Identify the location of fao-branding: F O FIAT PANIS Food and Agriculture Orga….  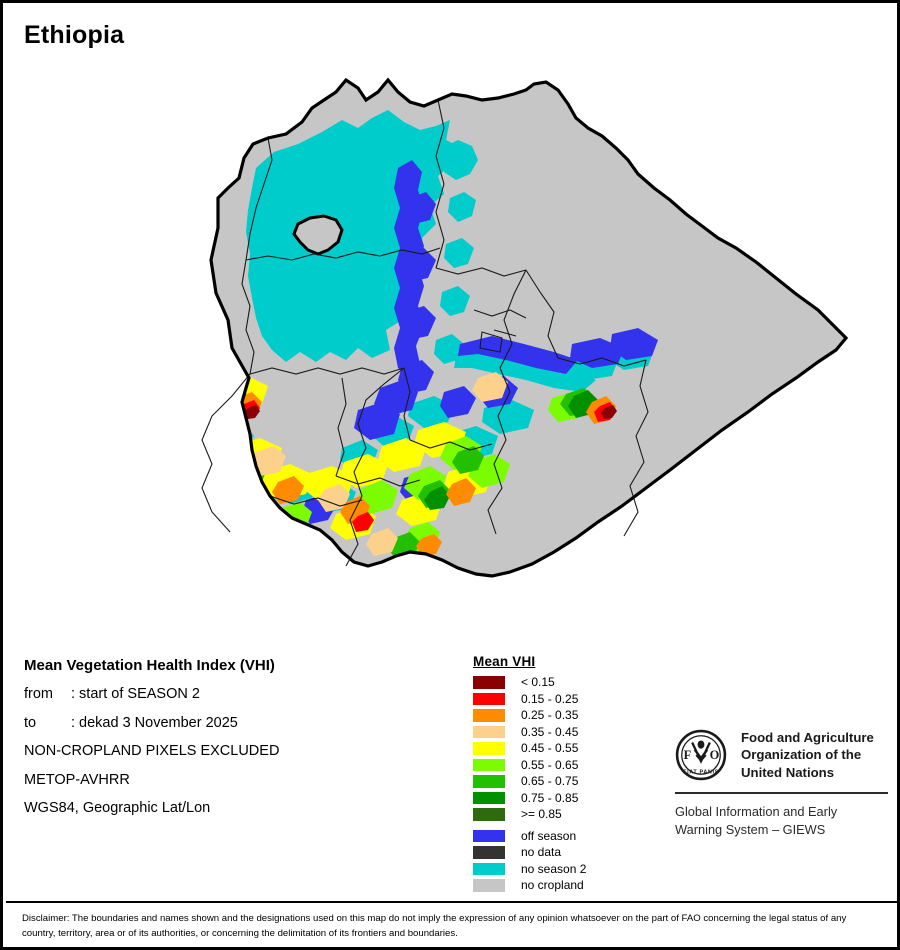
(782, 783).